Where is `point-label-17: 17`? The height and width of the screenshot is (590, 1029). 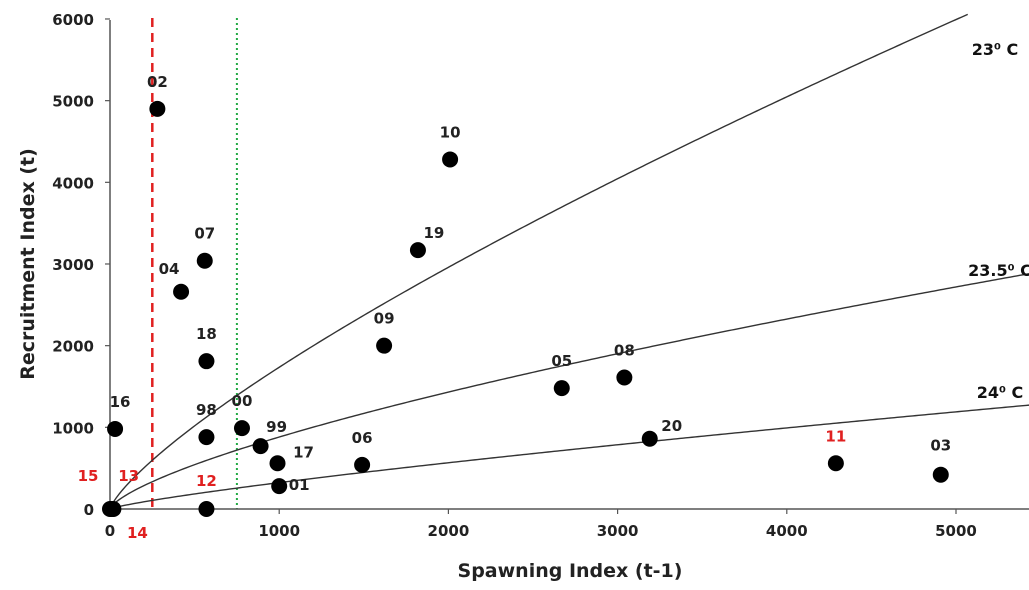 point-label-17: 17 is located at coordinates (303, 452).